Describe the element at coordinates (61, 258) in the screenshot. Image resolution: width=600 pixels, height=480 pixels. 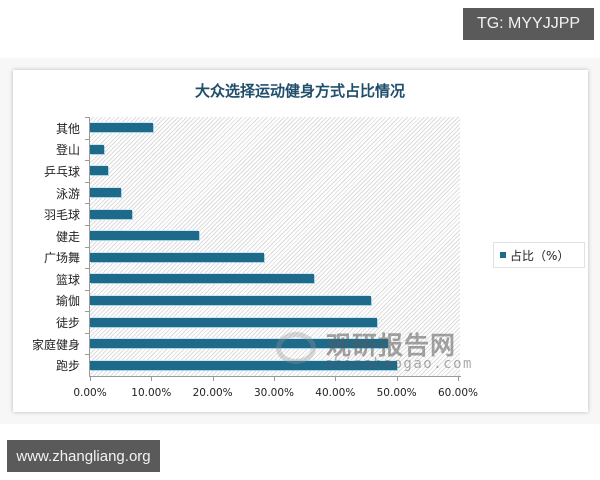
I see `y-tick-label: 广场舞` at that location.